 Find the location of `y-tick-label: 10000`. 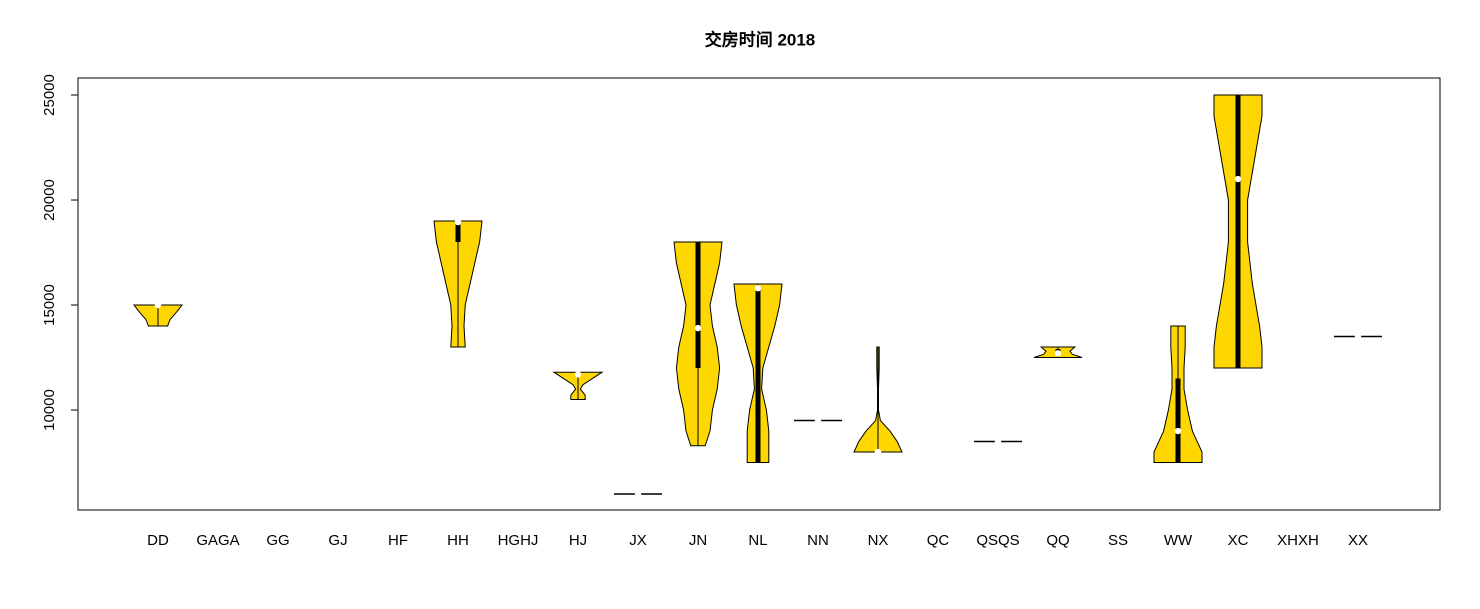

y-tick-label: 10000 is located at coordinates (49, 410).